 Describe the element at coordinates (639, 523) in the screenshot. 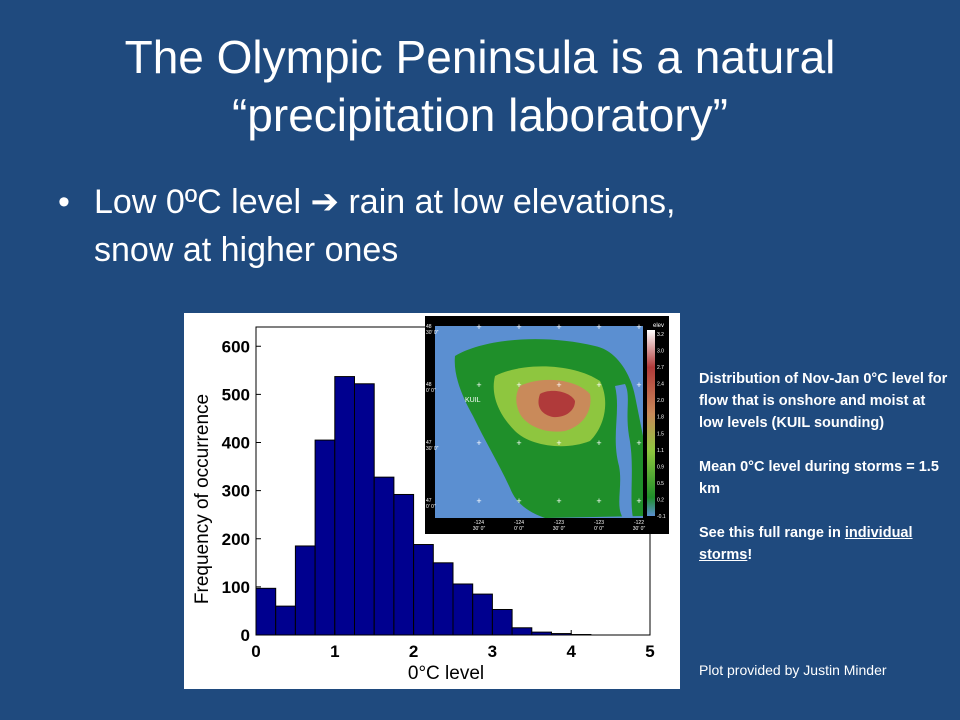

I see `map-lon-label: -122` at that location.